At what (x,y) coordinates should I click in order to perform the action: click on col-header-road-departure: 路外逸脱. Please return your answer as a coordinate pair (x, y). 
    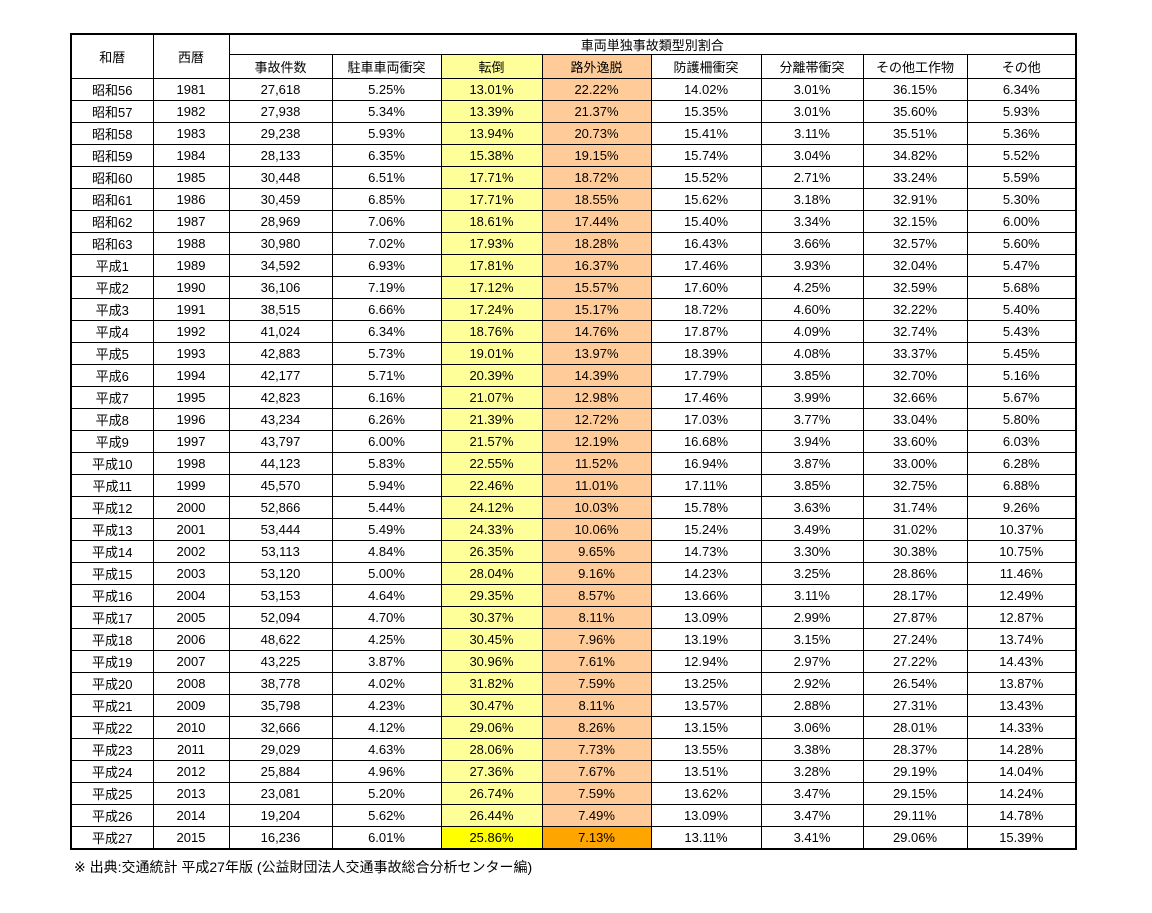
    Looking at the image, I should click on (596, 66).